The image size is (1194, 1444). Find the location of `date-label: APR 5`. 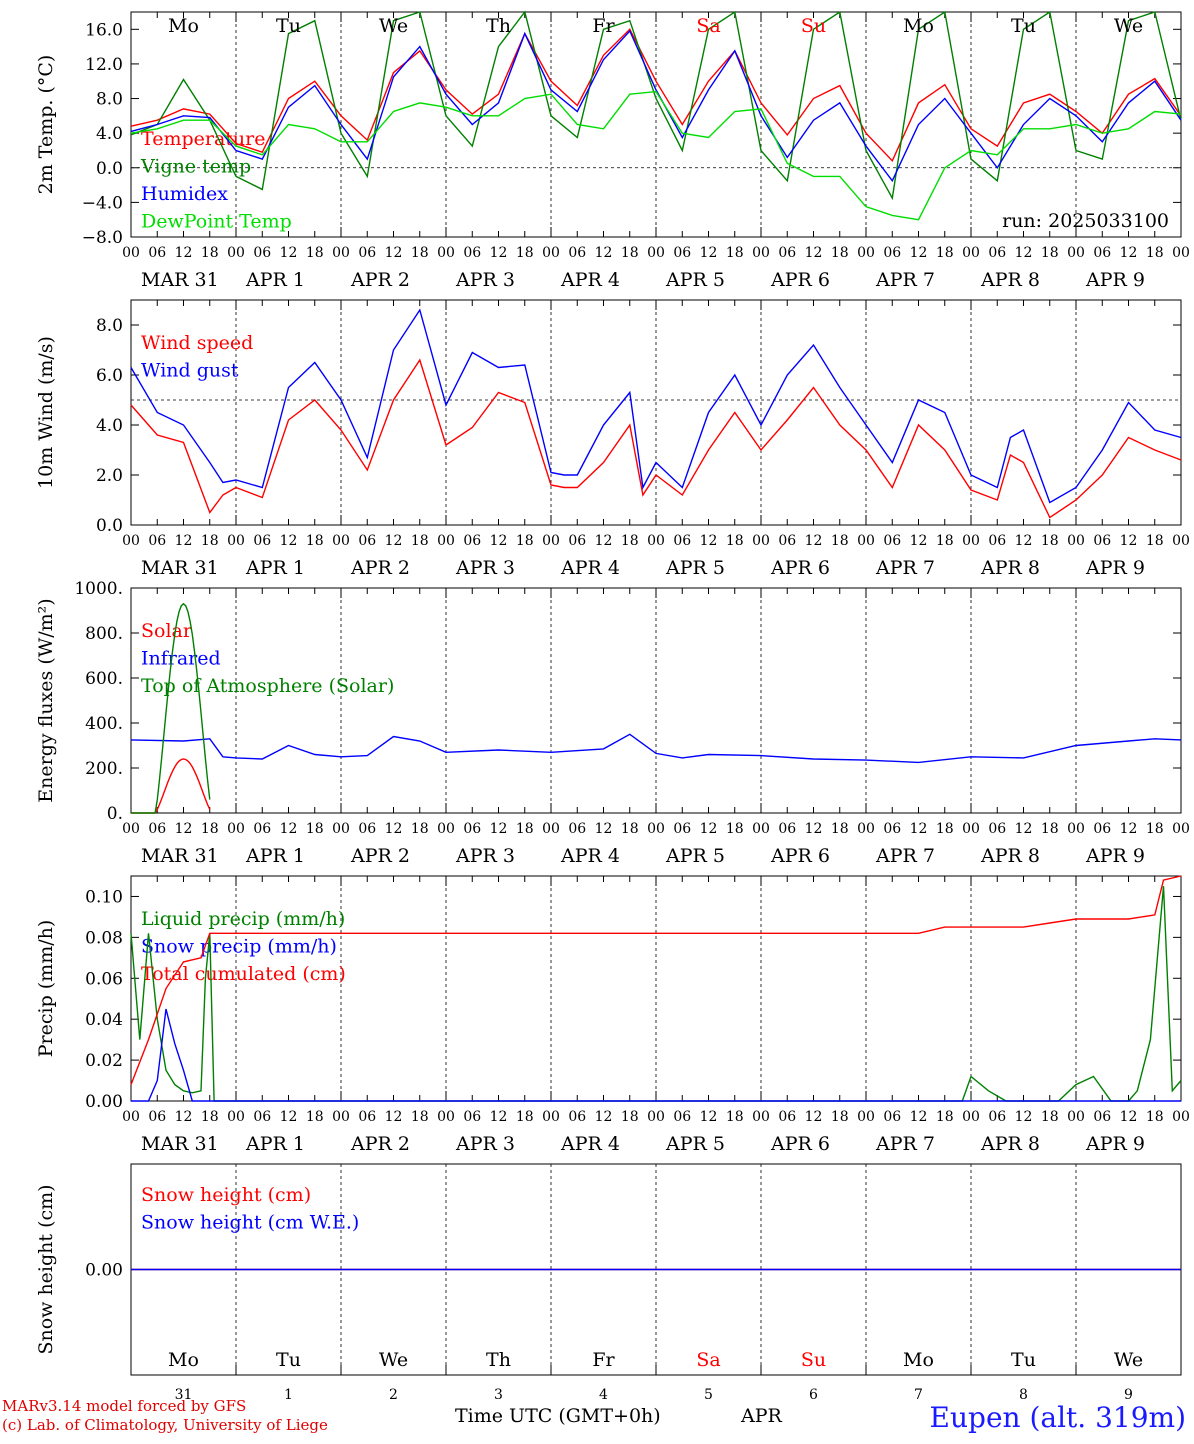

date-label: APR 5 is located at coordinates (695, 280).